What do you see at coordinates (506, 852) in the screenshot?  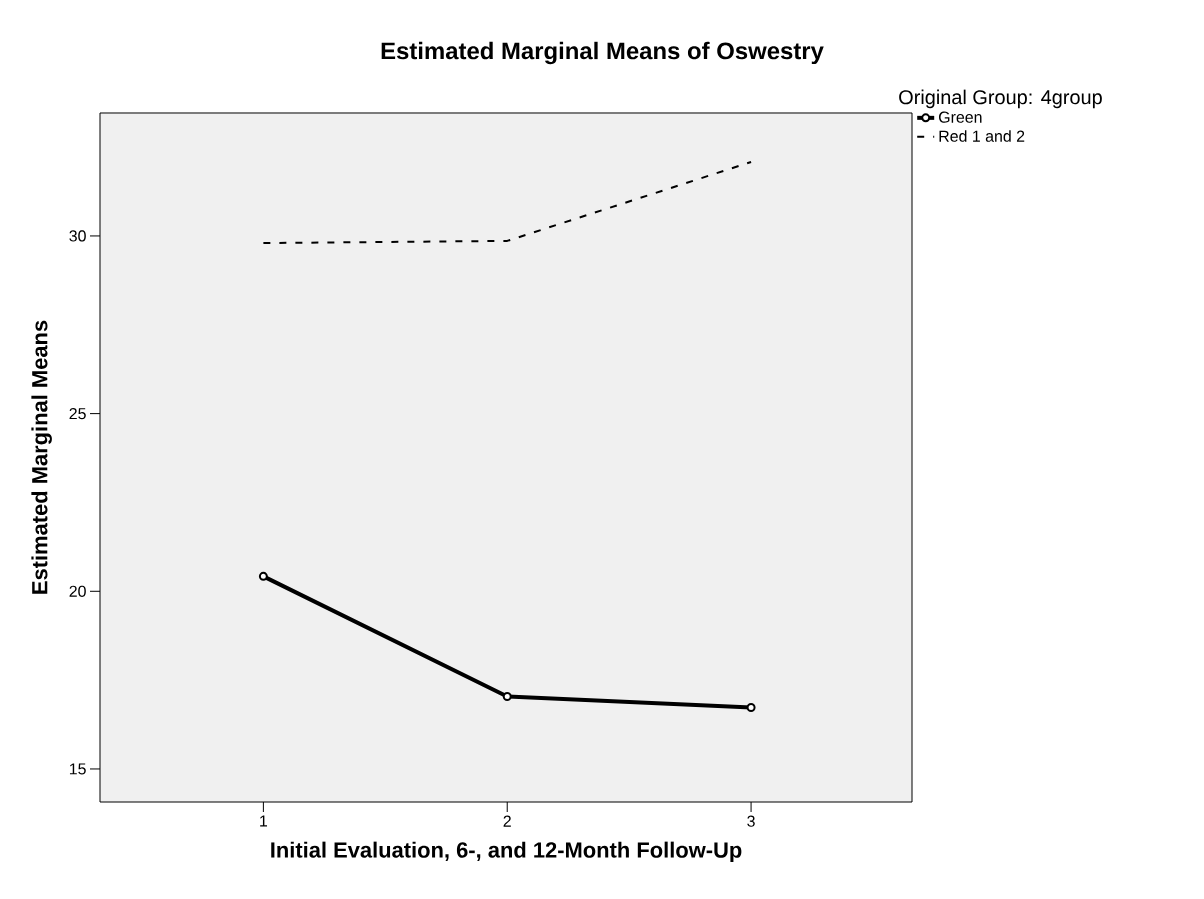 I see `x-axis-title: Initial Evaluation, 6-, and 12-Month Follow-Up` at bounding box center [506, 852].